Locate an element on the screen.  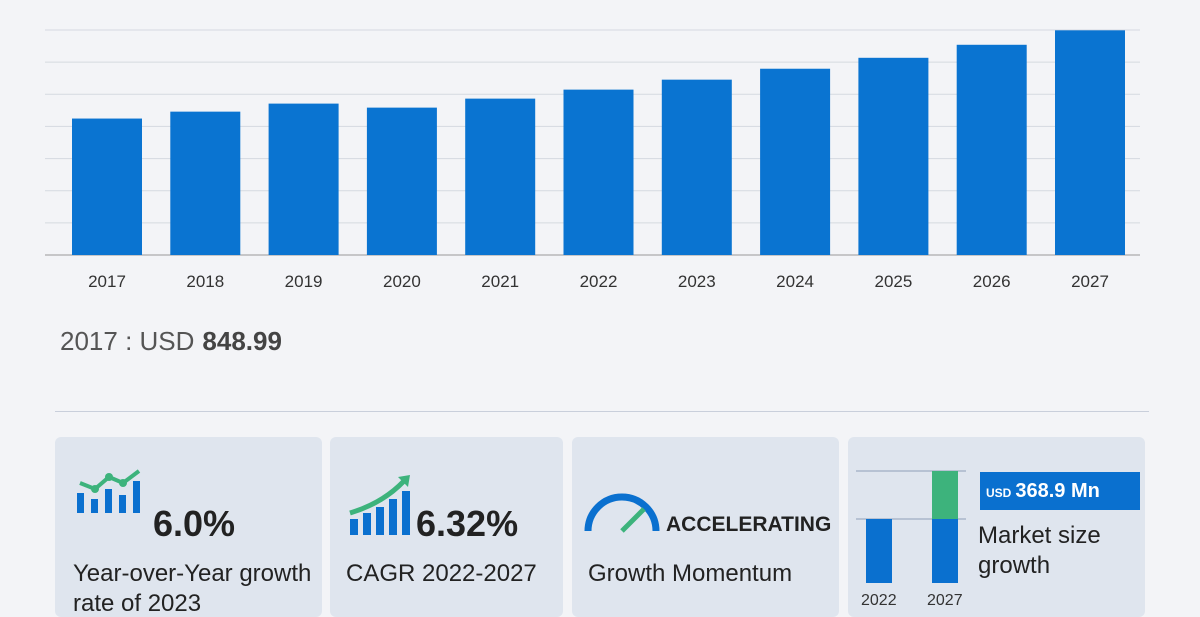
summary: 2017 : USD 848.99 is located at coordinates (171, 341).